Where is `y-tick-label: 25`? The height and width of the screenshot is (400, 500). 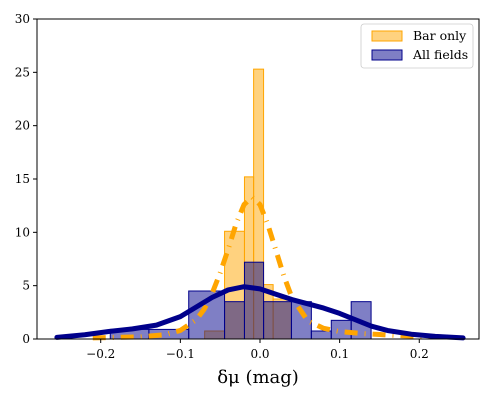
y-tick-label: 25 is located at coordinates (22, 72).